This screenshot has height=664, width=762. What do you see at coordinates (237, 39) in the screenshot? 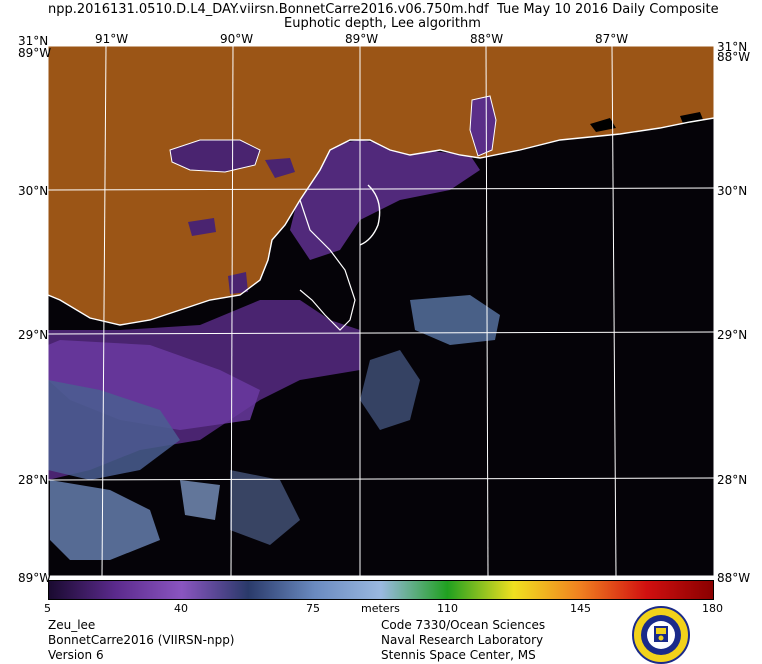
I see `lon-label-90w: 90°W` at bounding box center [237, 39].